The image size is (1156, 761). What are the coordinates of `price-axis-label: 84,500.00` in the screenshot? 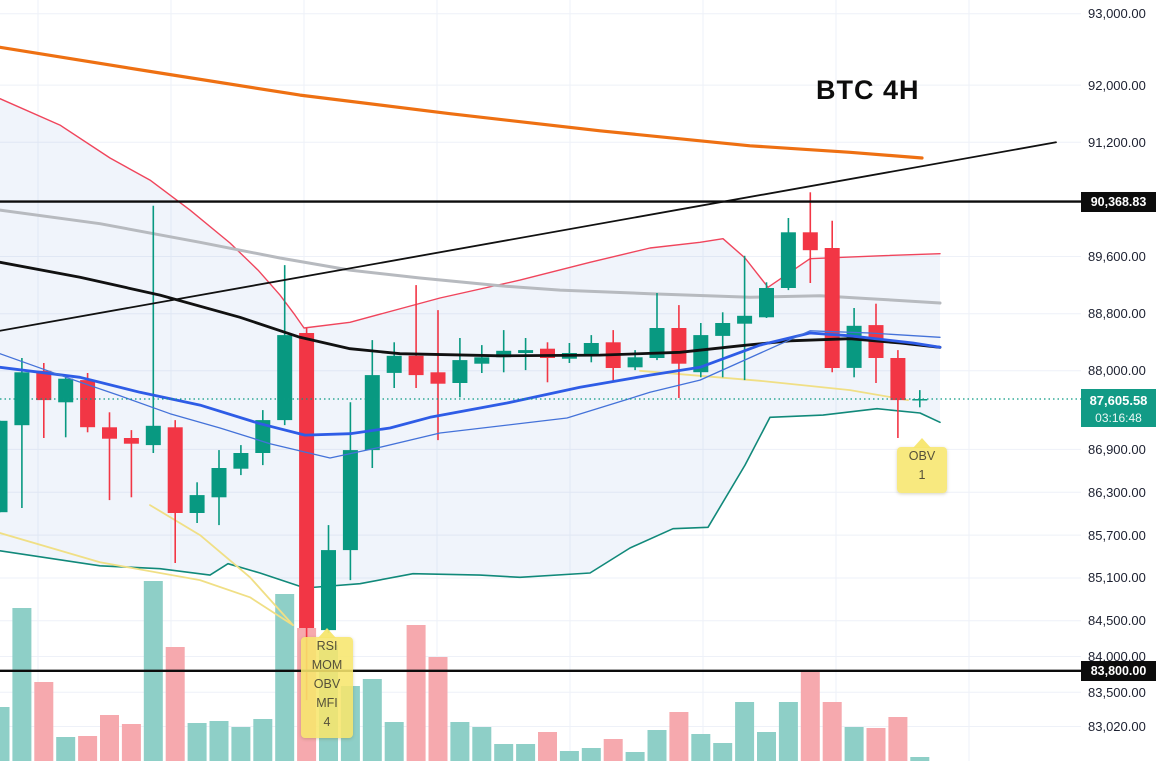 It's located at (1117, 621).